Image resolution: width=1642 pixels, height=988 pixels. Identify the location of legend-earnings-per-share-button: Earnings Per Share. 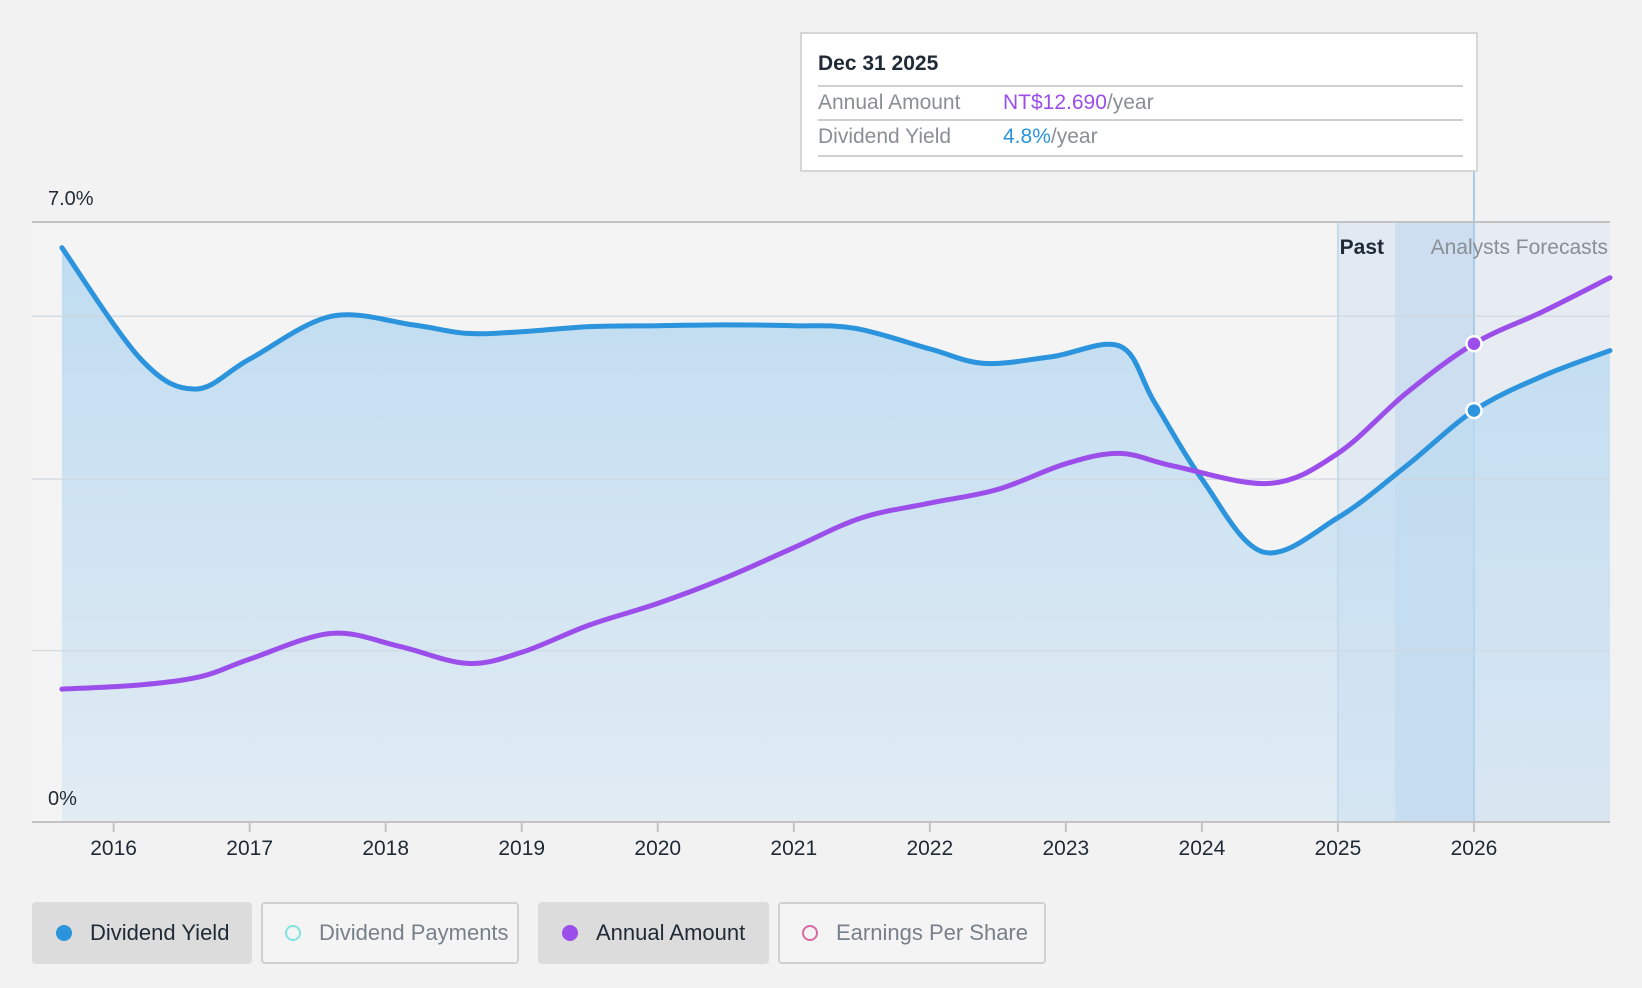
(912, 933).